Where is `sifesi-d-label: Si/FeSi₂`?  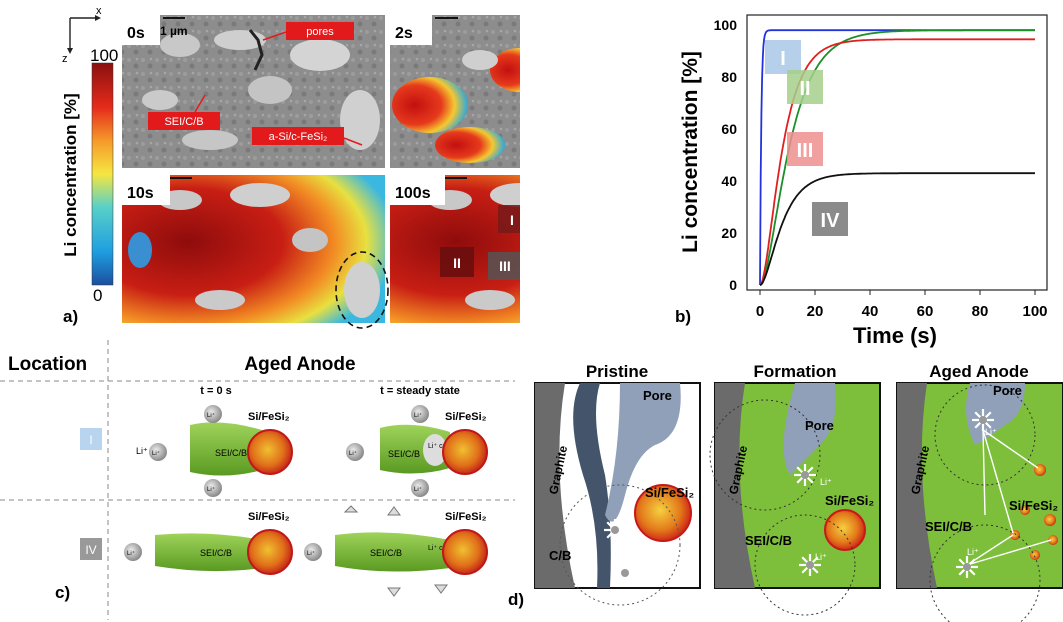
sifesi-d-label: Si/FeSi₂ is located at coordinates (669, 492).